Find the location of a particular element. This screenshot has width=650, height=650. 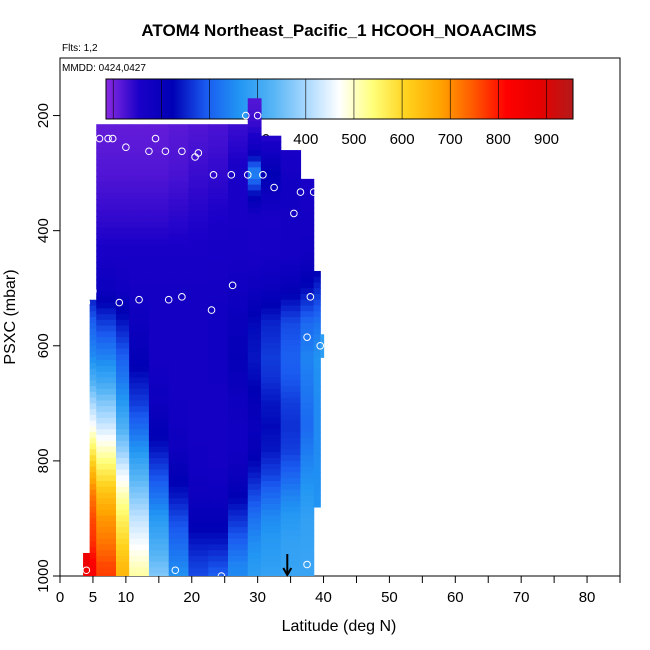

dates-label: MMDD: 0424,0427 is located at coordinates (104, 68).